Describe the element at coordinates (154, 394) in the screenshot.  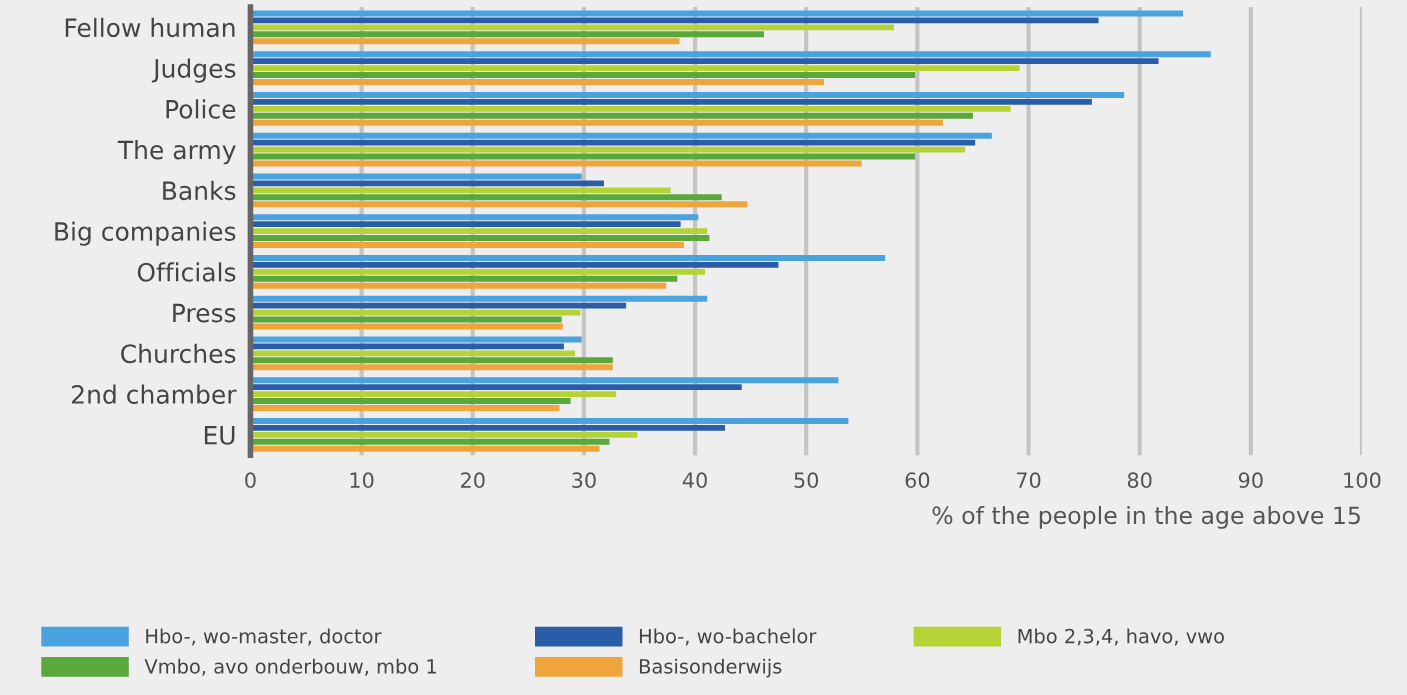
I see `y-tick-label: 2nd chamber` at that location.